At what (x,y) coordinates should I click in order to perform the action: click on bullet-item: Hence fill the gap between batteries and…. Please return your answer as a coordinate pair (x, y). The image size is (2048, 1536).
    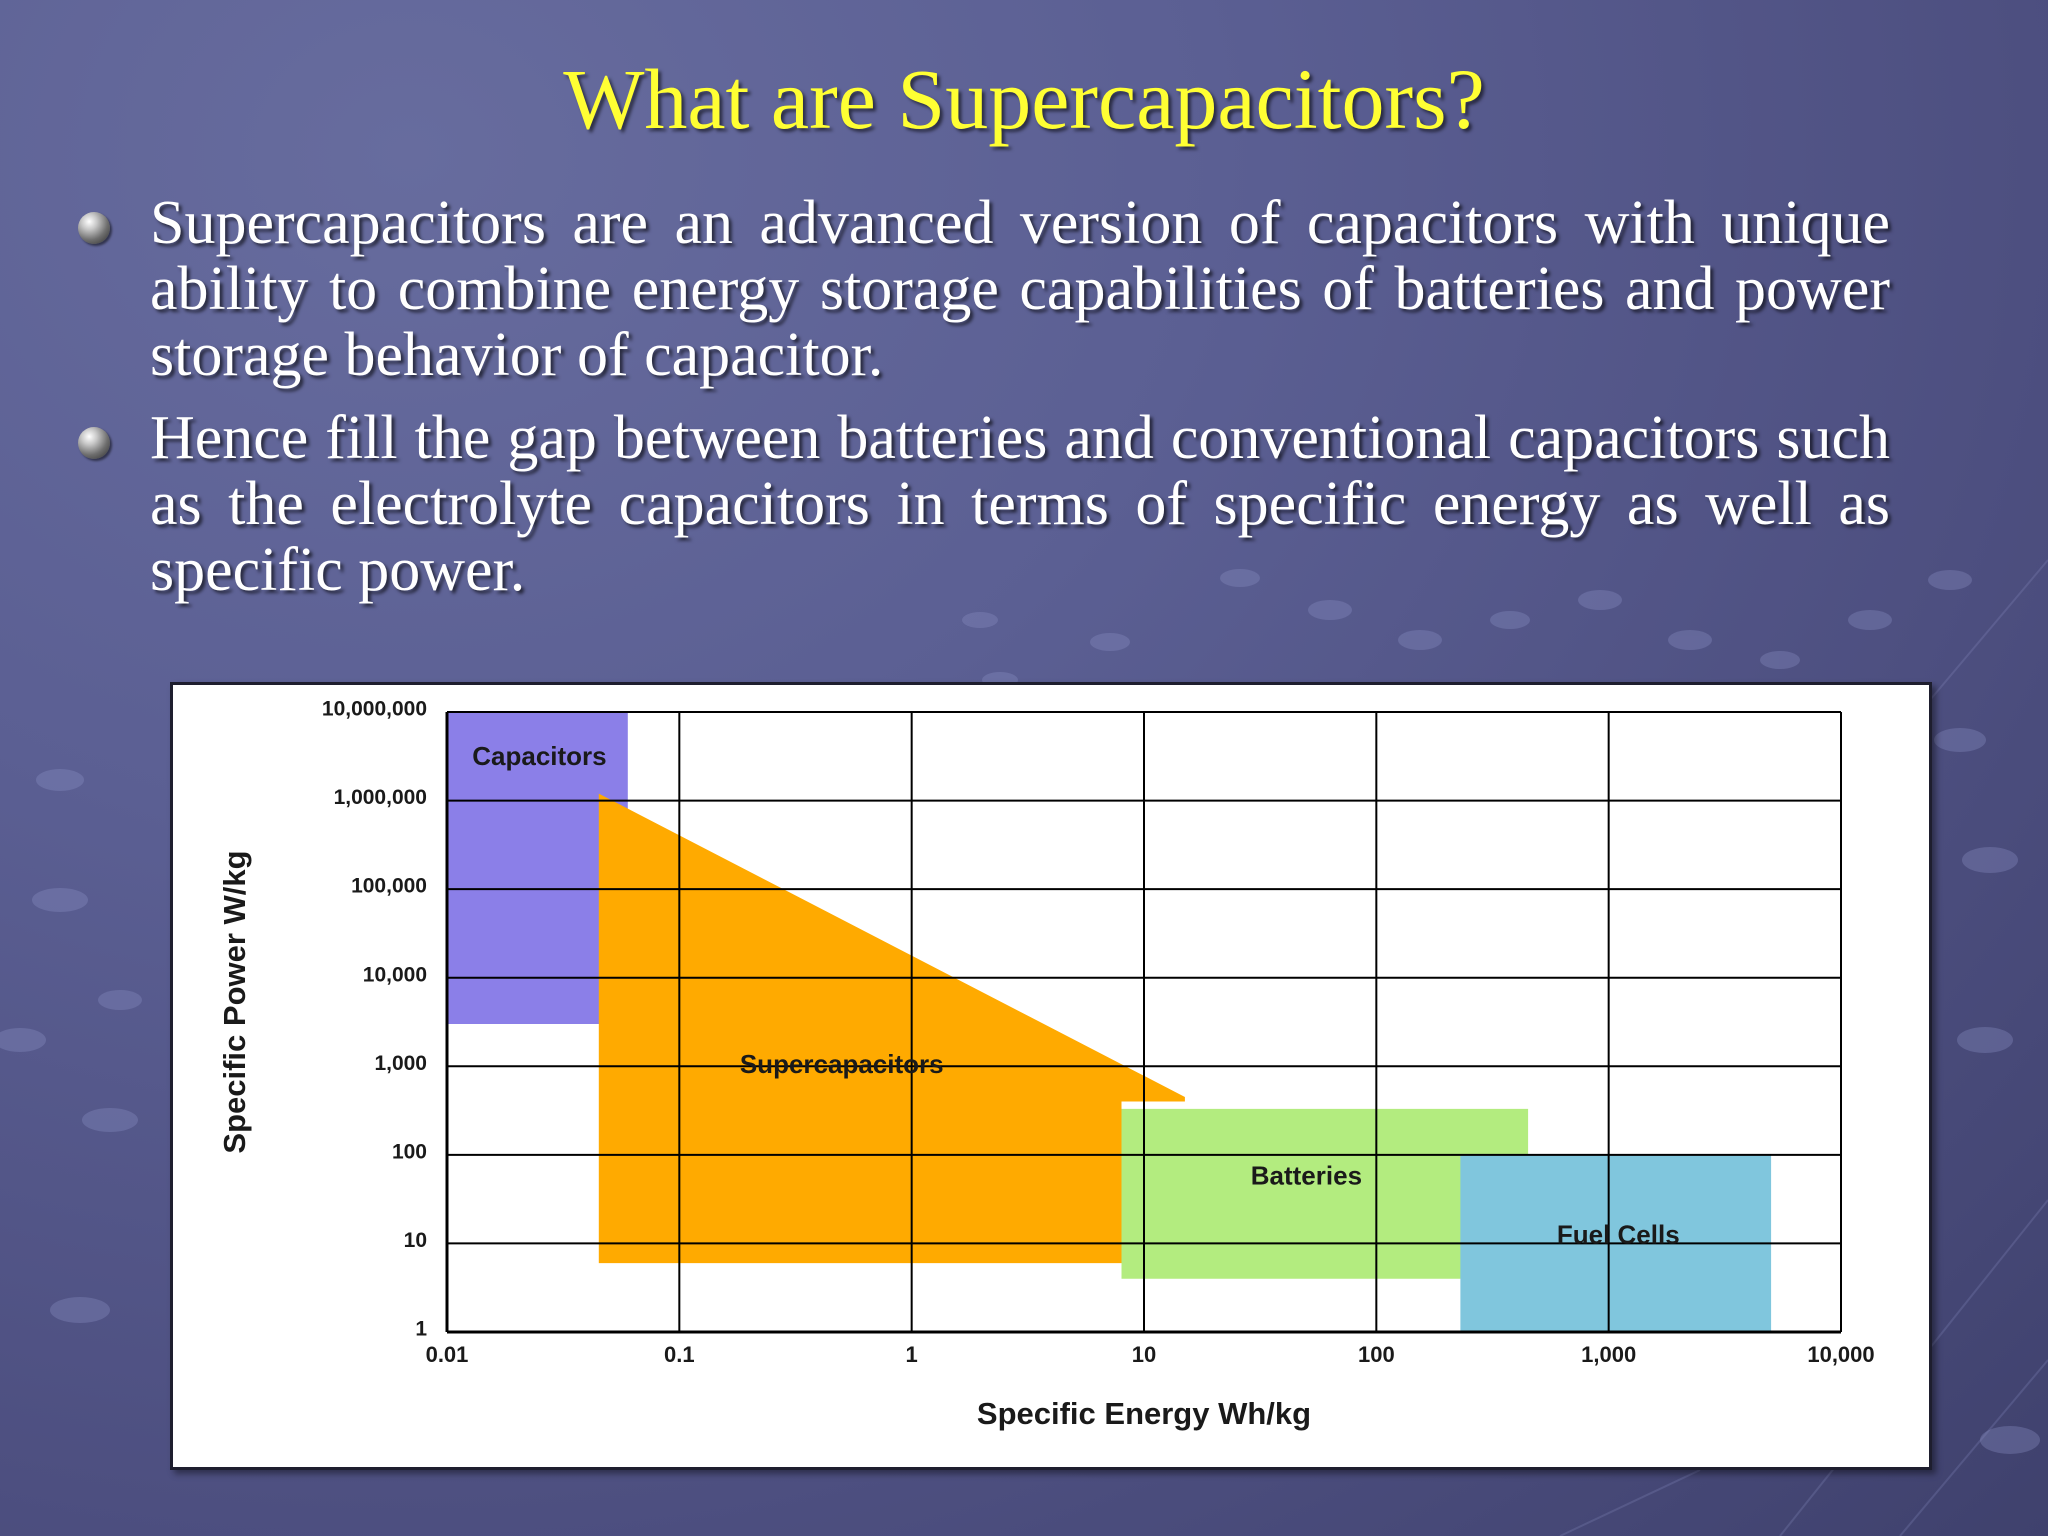
    Looking at the image, I should click on (984, 504).